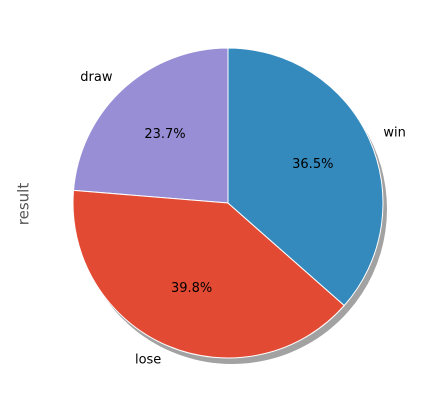 The height and width of the screenshot is (407, 432). What do you see at coordinates (312, 164) in the screenshot?
I see `slice-percent-win: 36.5%` at bounding box center [312, 164].